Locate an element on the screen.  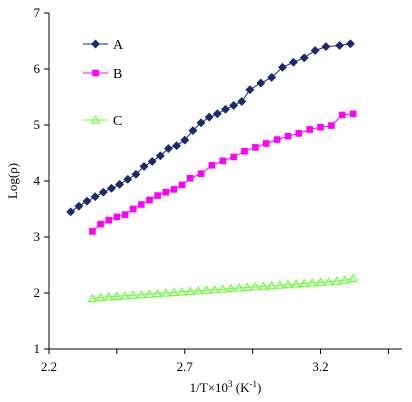
legend-label-B: B is located at coordinates (117, 74).